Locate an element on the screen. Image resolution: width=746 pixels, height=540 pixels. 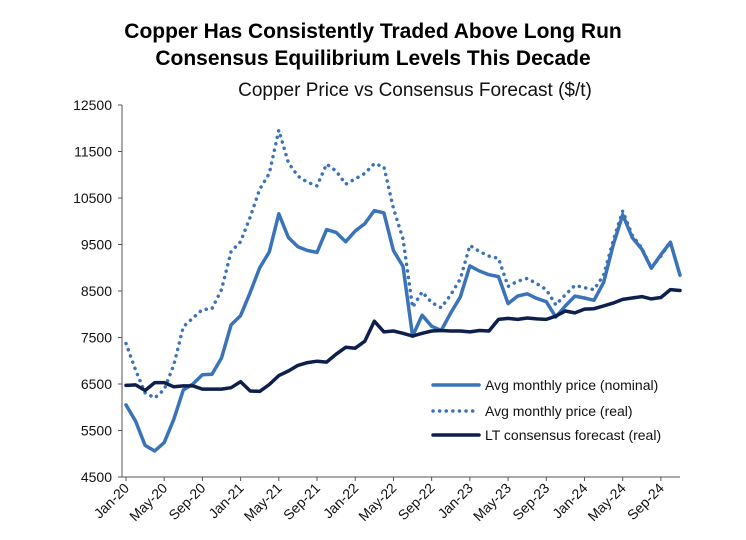
x-tick-label: May-24 is located at coordinates (606, 502).